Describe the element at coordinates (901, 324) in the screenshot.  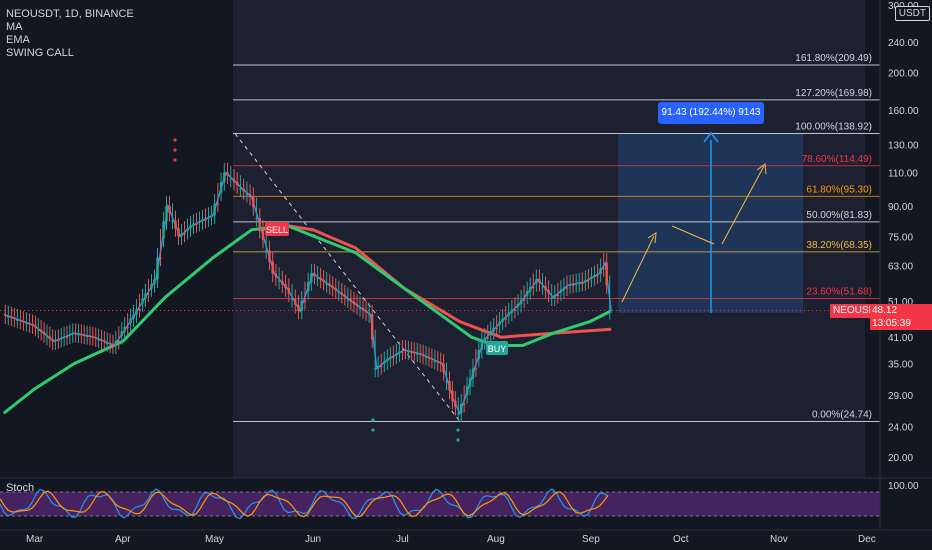
I see `bar-countdown: 13:05:39` at that location.